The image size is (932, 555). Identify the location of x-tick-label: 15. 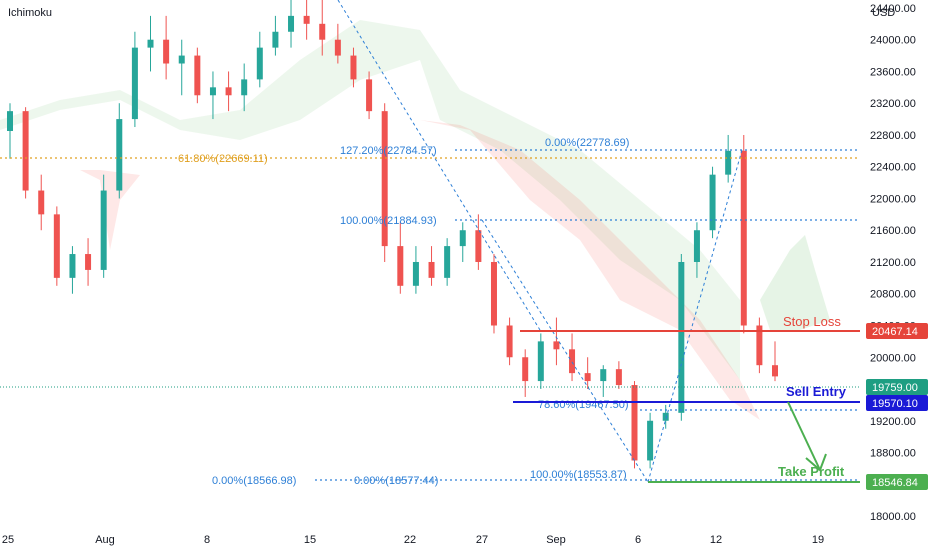
(310, 540).